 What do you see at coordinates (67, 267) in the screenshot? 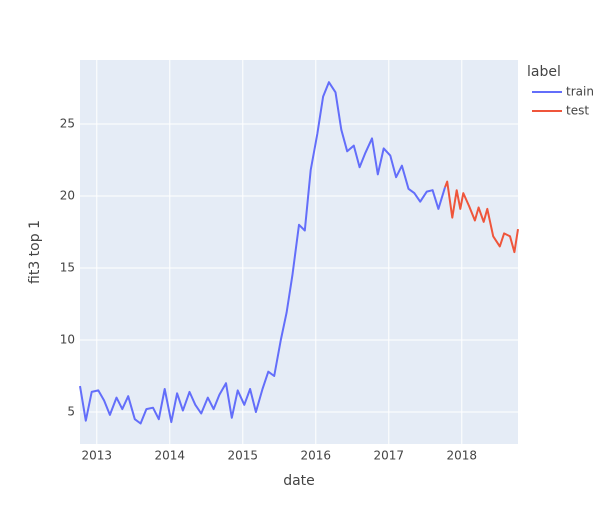
I see `y-tick-label: 15` at bounding box center [67, 267].